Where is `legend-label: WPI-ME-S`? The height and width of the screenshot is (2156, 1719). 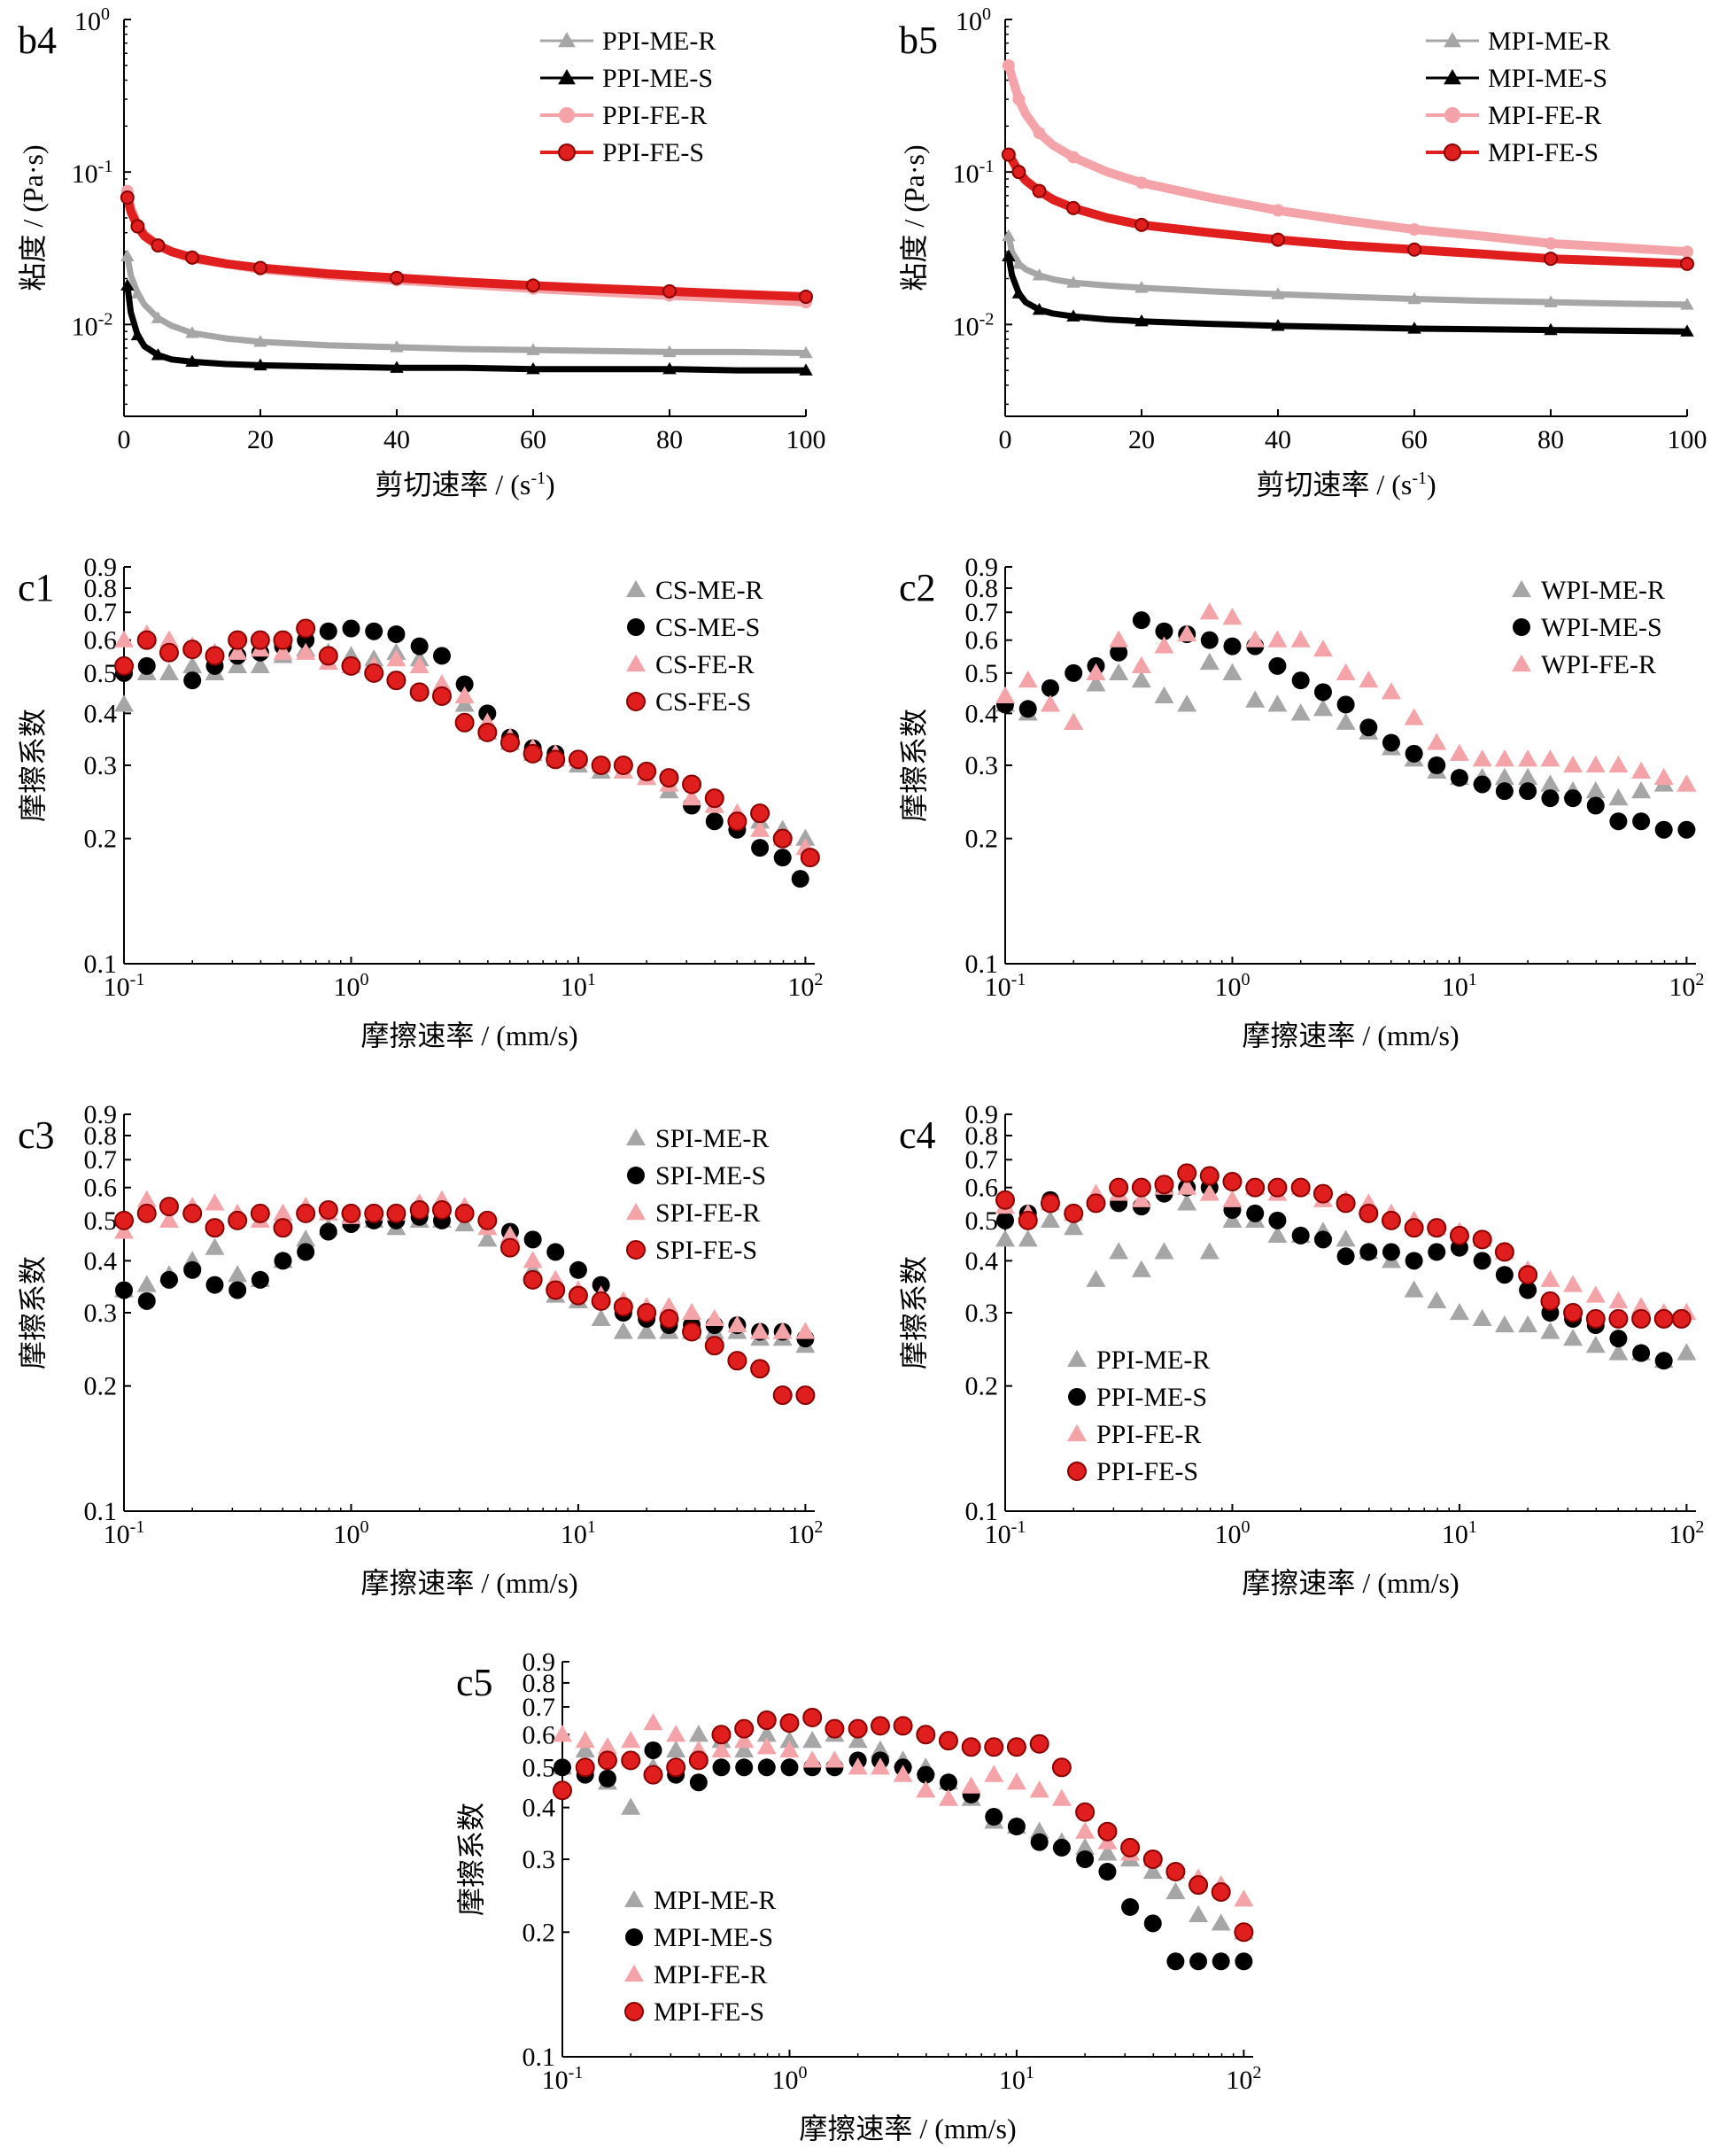 legend-label: WPI-ME-S is located at coordinates (1602, 627).